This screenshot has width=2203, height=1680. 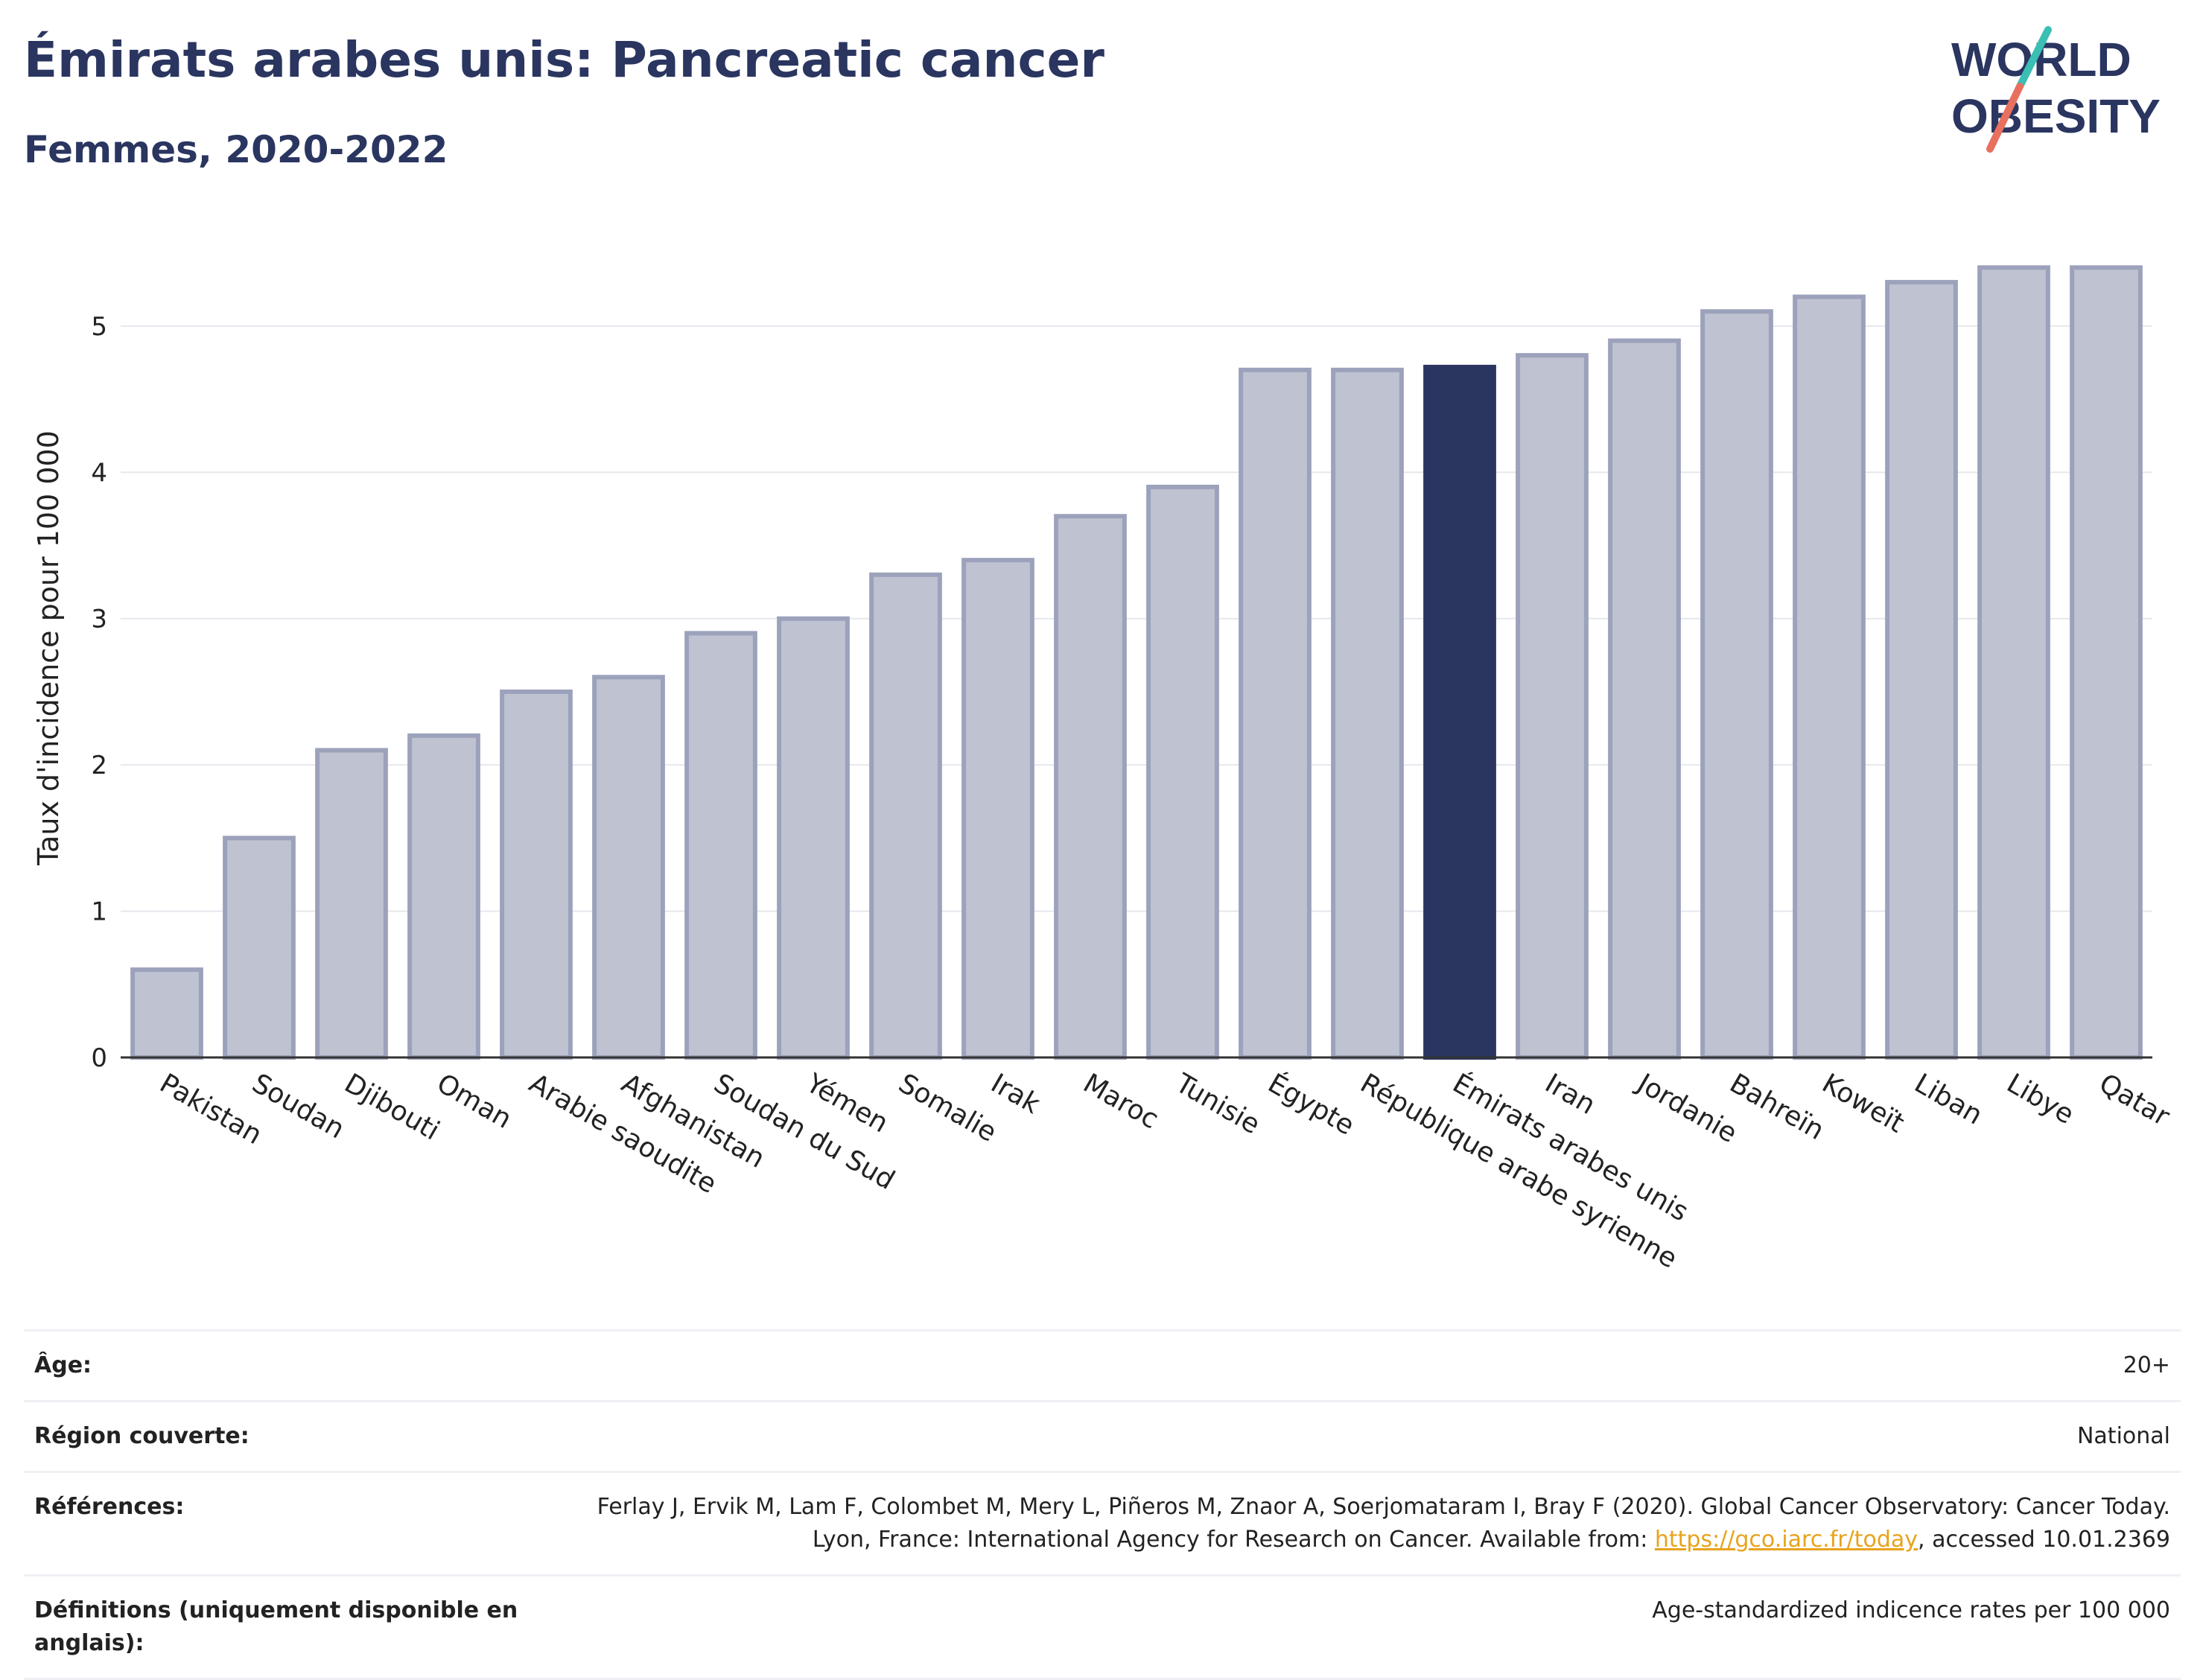 What do you see at coordinates (99, 912) in the screenshot?
I see `y-tick-label: 1` at bounding box center [99, 912].